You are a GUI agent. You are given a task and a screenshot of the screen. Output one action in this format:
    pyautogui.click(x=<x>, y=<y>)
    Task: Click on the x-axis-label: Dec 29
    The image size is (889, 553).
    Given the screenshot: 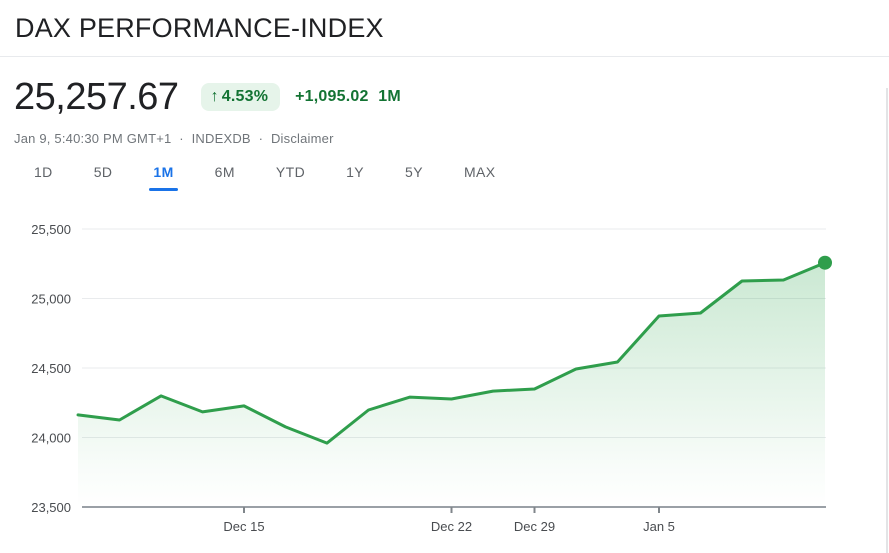 What is the action you would take?
    pyautogui.click(x=534, y=526)
    